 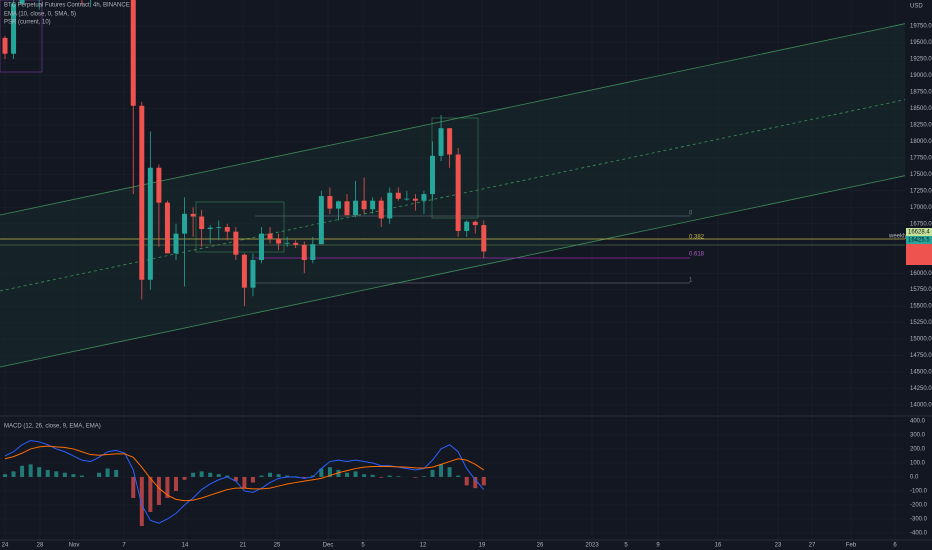 What do you see at coordinates (243, 546) in the screenshot?
I see `x-tick-label: 21` at bounding box center [243, 546].